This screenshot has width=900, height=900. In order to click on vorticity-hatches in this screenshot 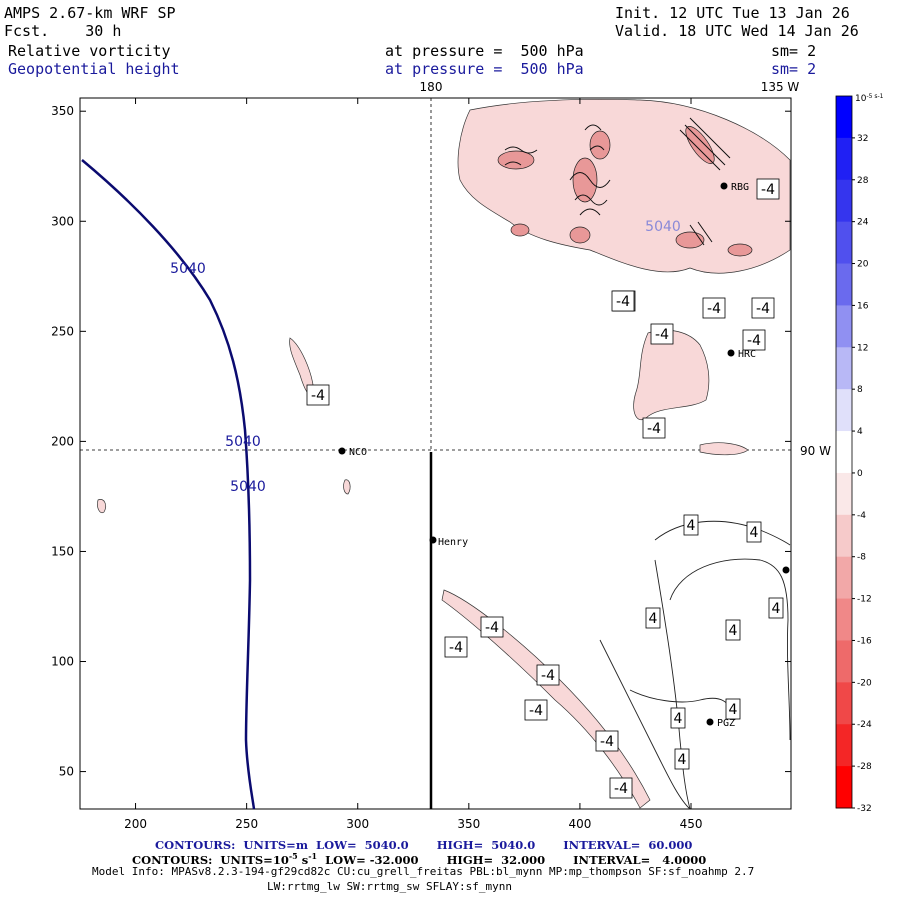, I will do `click(617, 181)`.